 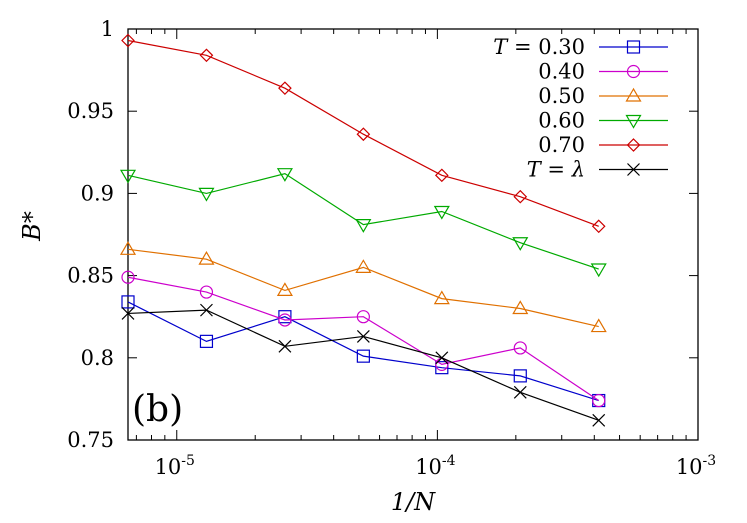 What do you see at coordinates (157, 409) in the screenshot?
I see `panel-label: (b)` at bounding box center [157, 409].